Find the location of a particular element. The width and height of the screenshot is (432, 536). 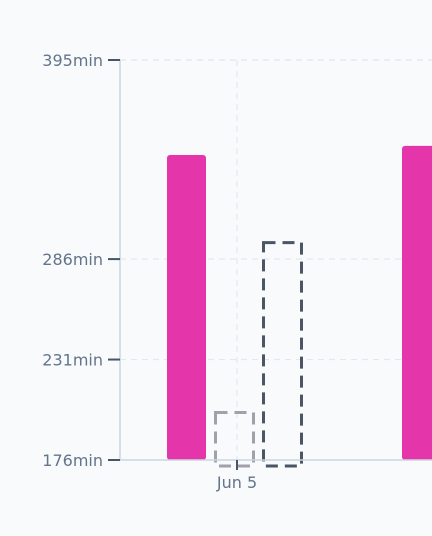

x-tick-label: Jun 5 is located at coordinates (236, 482).